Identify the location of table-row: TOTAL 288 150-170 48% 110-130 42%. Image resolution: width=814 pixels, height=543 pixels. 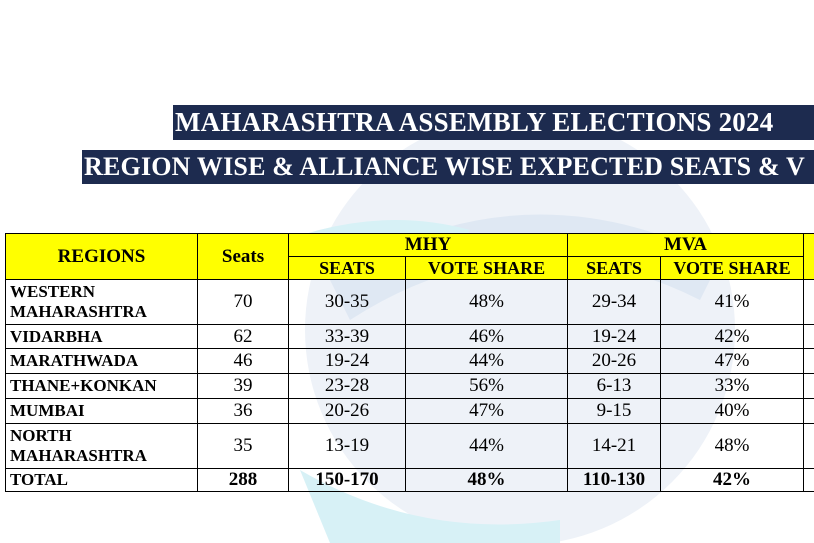
(409, 480).